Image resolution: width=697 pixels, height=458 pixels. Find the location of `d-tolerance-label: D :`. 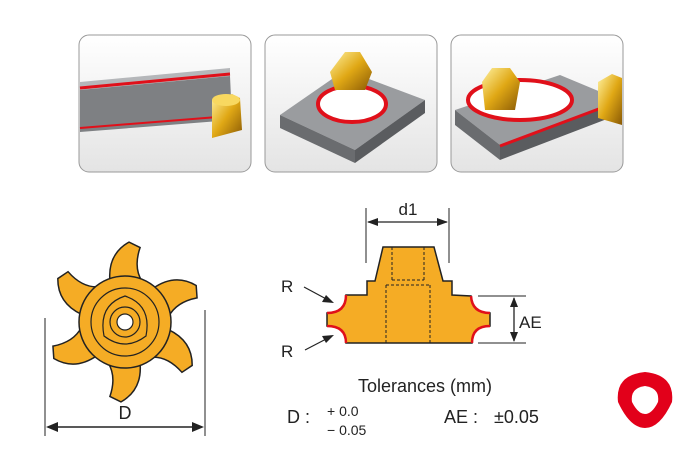

d-tolerance-label: D : is located at coordinates (298, 417).